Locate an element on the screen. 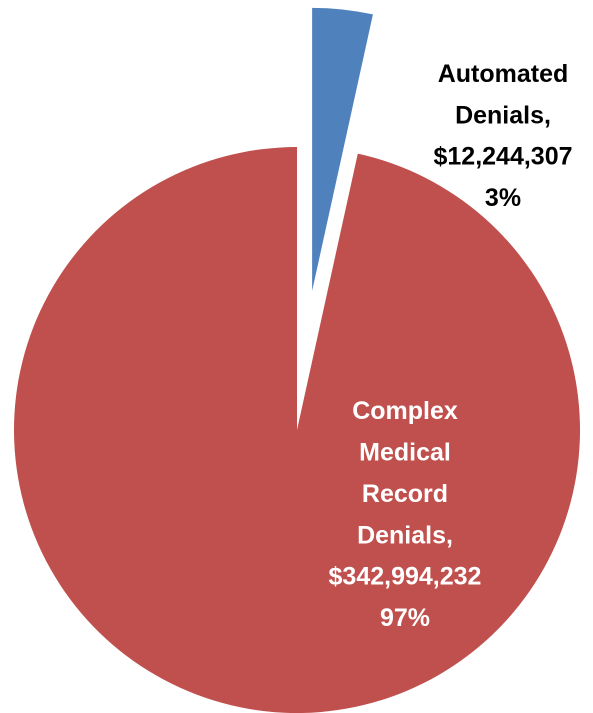 The height and width of the screenshot is (713, 593). slice-value-label: $12,244,307 is located at coordinates (502, 157).